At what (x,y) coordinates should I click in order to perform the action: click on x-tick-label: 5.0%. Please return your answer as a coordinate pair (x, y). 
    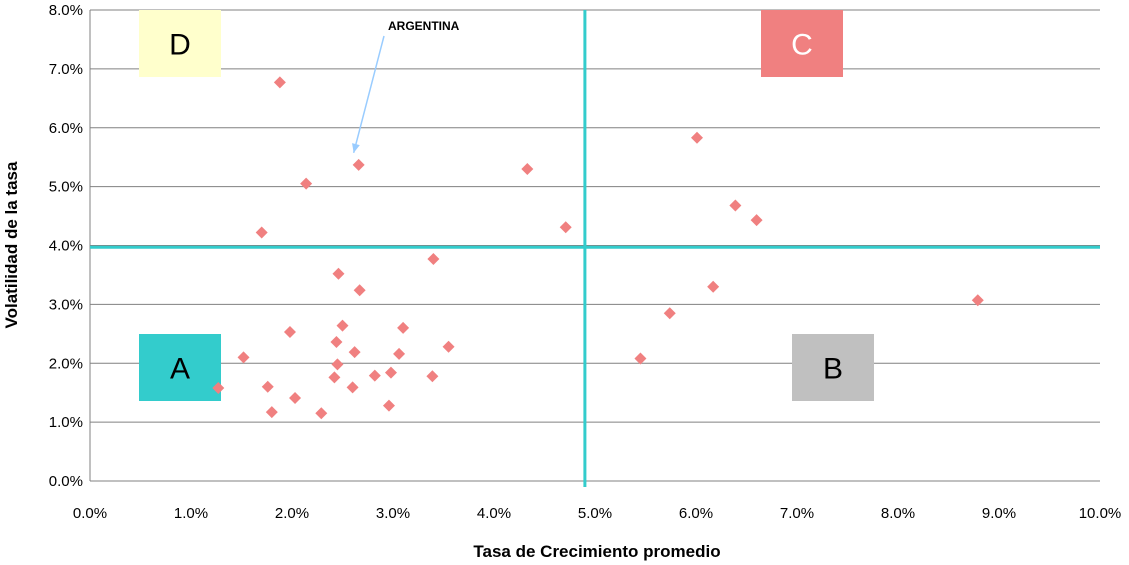
    Looking at the image, I should click on (595, 513).